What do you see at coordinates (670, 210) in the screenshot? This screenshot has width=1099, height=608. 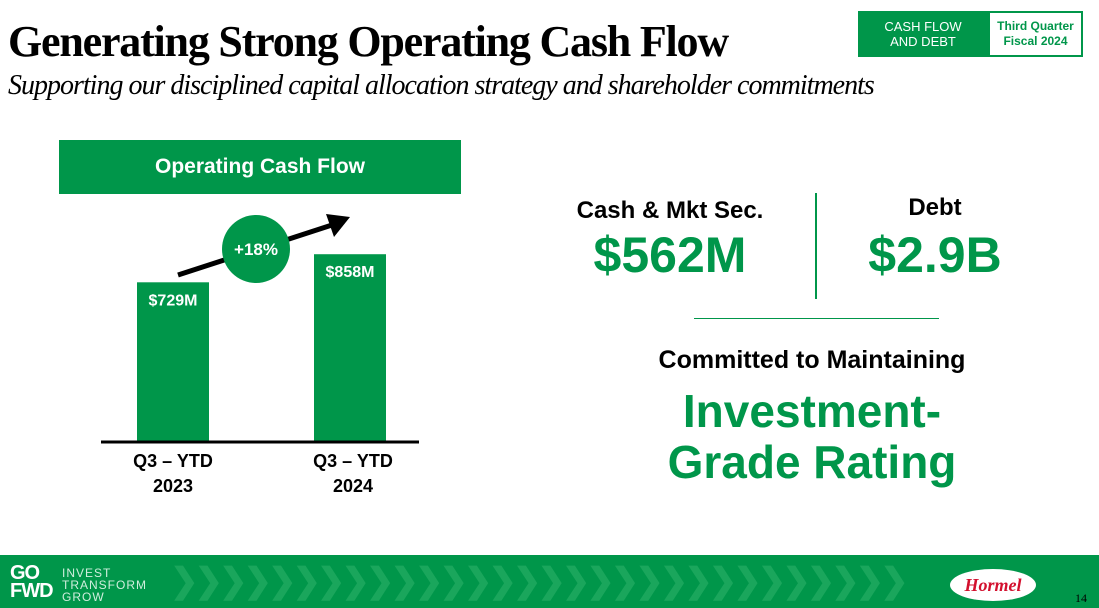 I see `cash-label: Cash & Mkt Sec.` at bounding box center [670, 210].